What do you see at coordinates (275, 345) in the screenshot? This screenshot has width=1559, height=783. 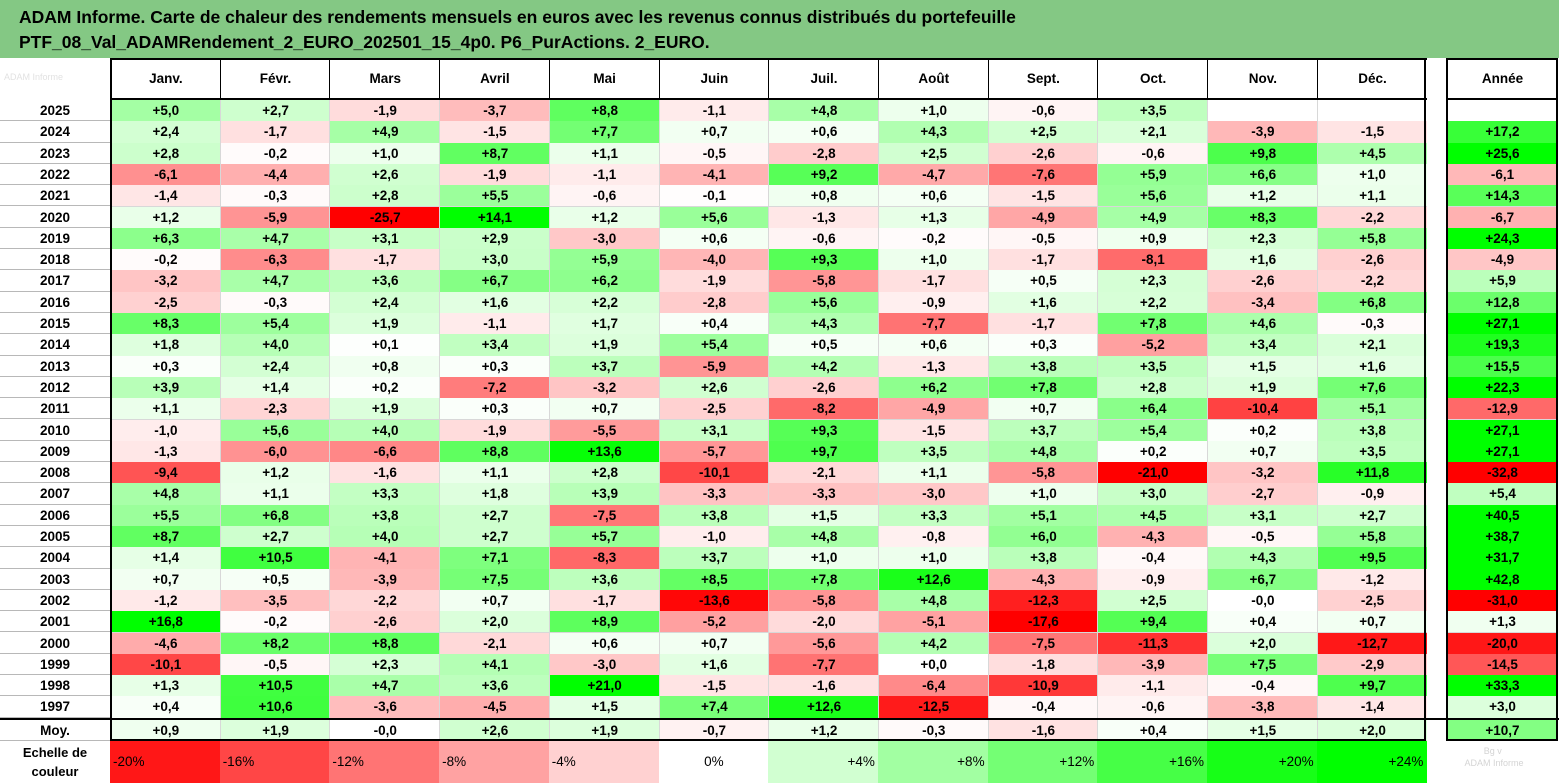 I see `heat-cell: +4,0` at bounding box center [275, 345].